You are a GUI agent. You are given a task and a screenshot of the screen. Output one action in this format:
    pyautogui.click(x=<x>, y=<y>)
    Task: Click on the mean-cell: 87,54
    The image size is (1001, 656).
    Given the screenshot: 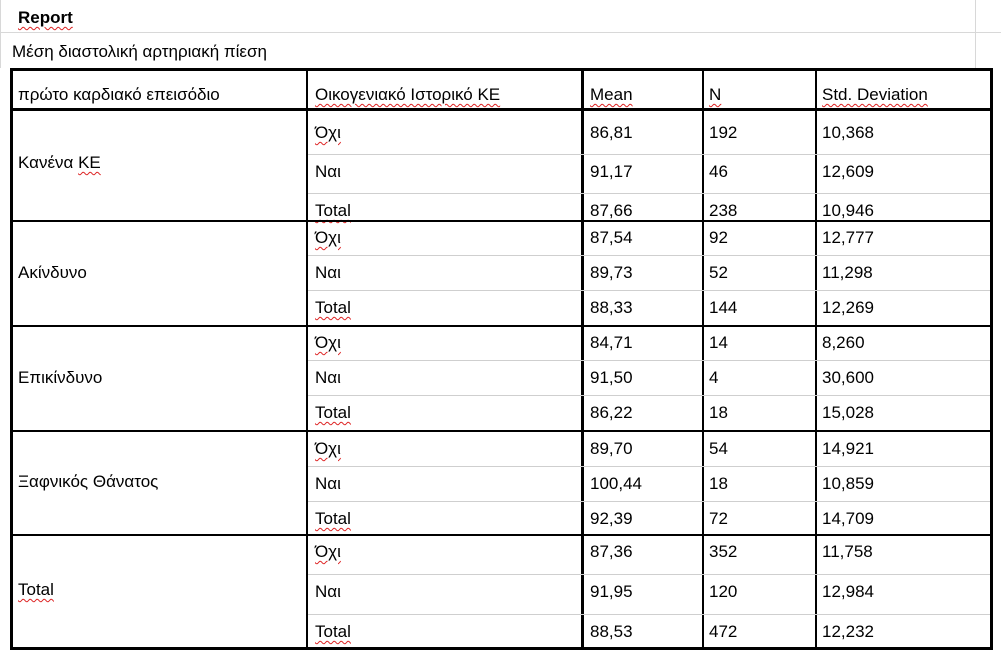 What is the action you would take?
    pyautogui.click(x=611, y=237)
    